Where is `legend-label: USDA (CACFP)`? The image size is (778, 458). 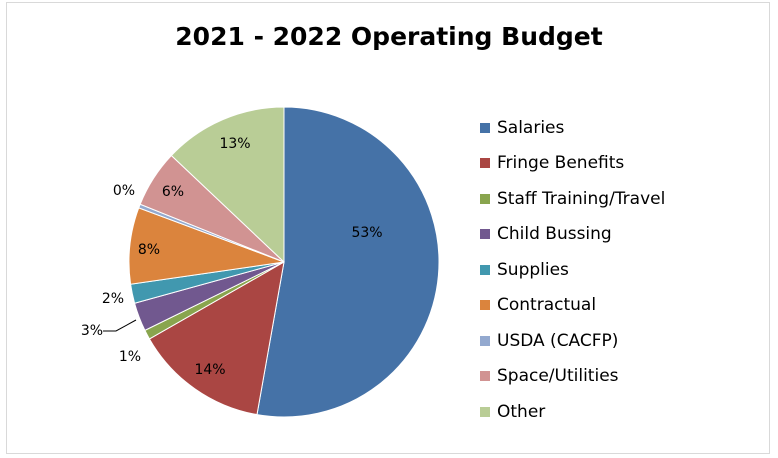 legend-label: USDA (CACFP) is located at coordinates (558, 340).